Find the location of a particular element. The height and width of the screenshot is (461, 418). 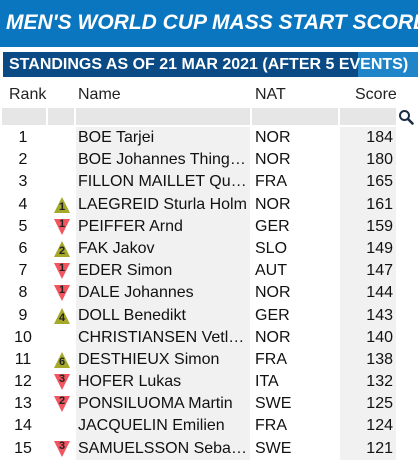

score-cell: 144 is located at coordinates (379, 293).